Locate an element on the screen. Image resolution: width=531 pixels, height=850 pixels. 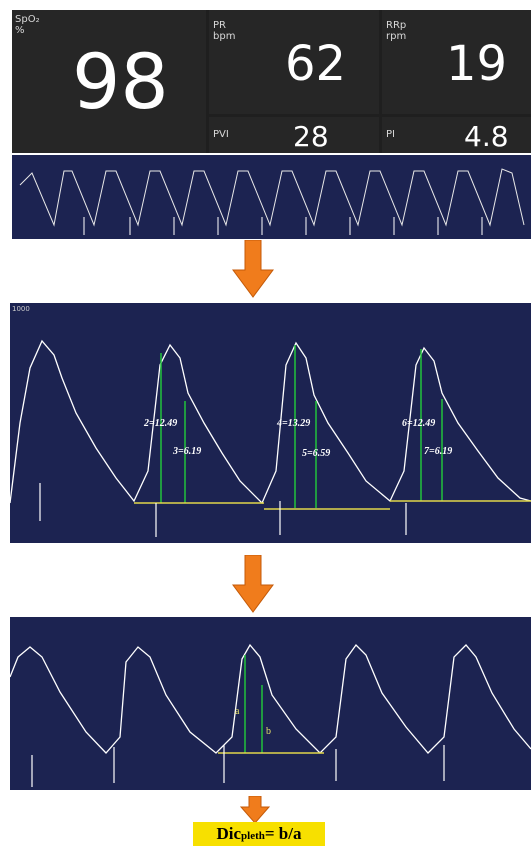
label-b: b is located at coordinates (268, 731).